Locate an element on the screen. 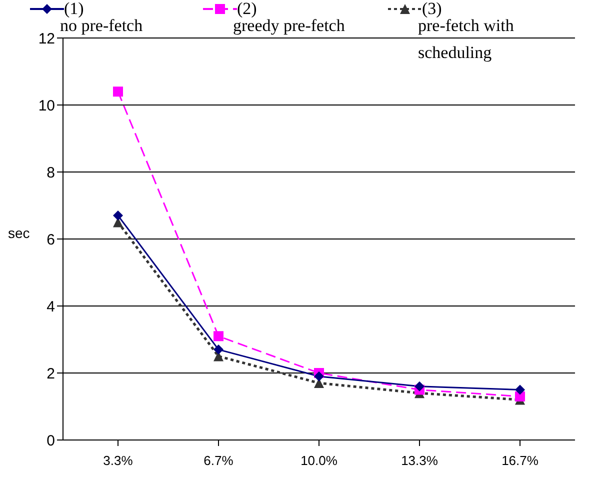  y-tick-label: 8 is located at coordinates (50, 173).